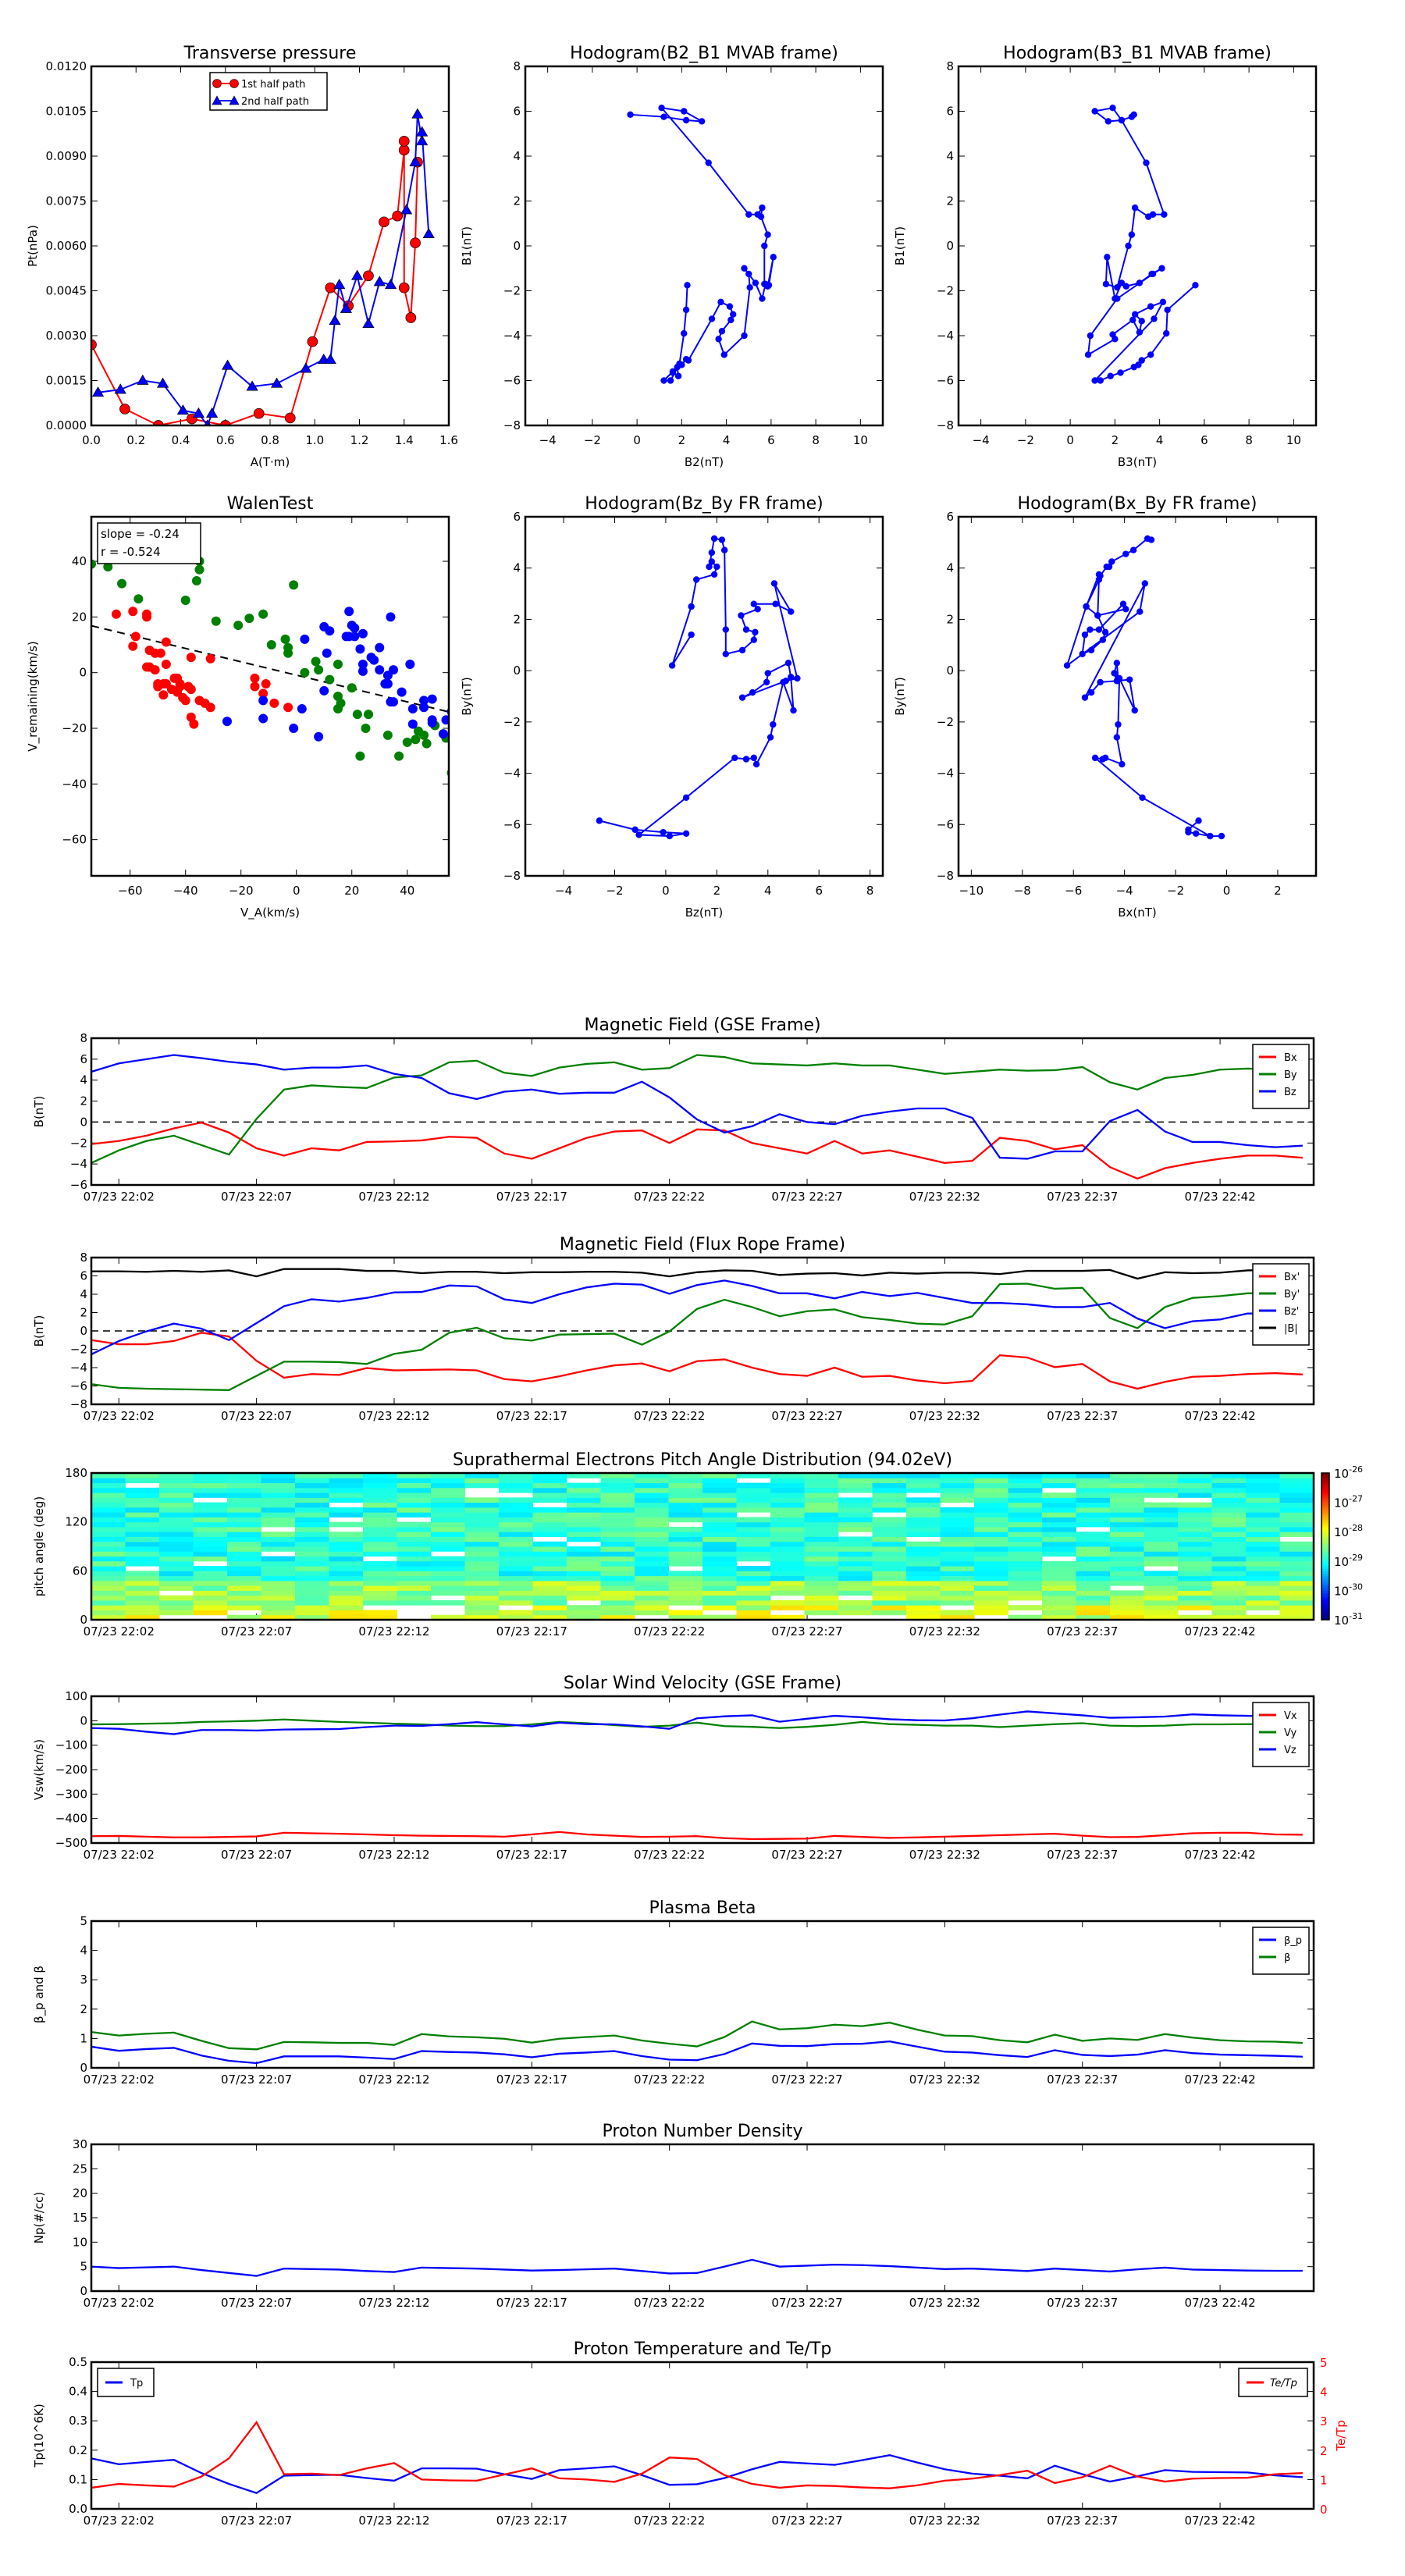 This screenshot has width=1405, height=2576. What do you see at coordinates (78, 1386) in the screenshot?
I see `b-fr-ytick-label: −6` at bounding box center [78, 1386].